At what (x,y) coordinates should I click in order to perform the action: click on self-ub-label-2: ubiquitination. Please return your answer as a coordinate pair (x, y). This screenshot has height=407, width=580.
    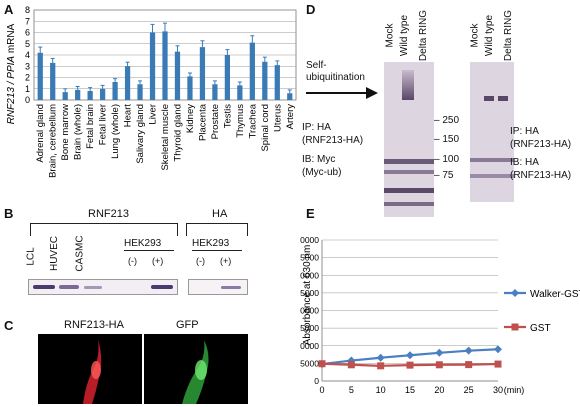
    Looking at the image, I should click on (335, 77).